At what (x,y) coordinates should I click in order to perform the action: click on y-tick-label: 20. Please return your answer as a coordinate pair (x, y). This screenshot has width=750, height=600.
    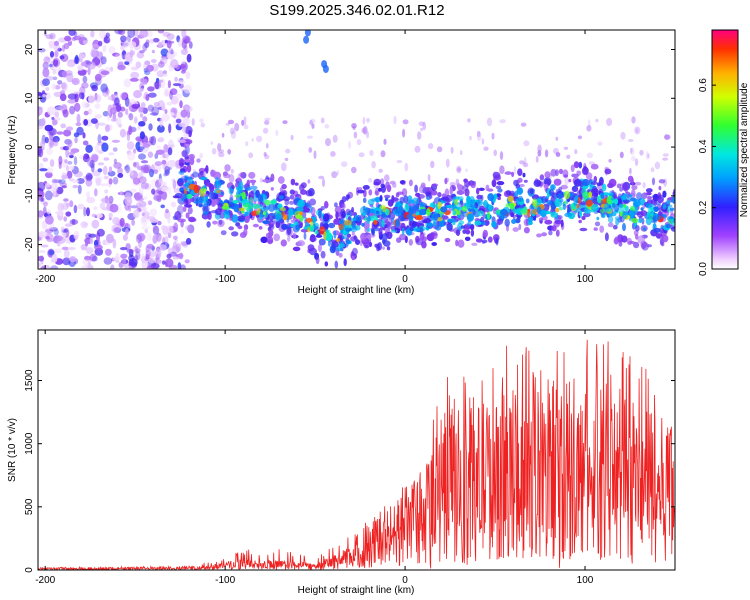
    Looking at the image, I should click on (29, 50).